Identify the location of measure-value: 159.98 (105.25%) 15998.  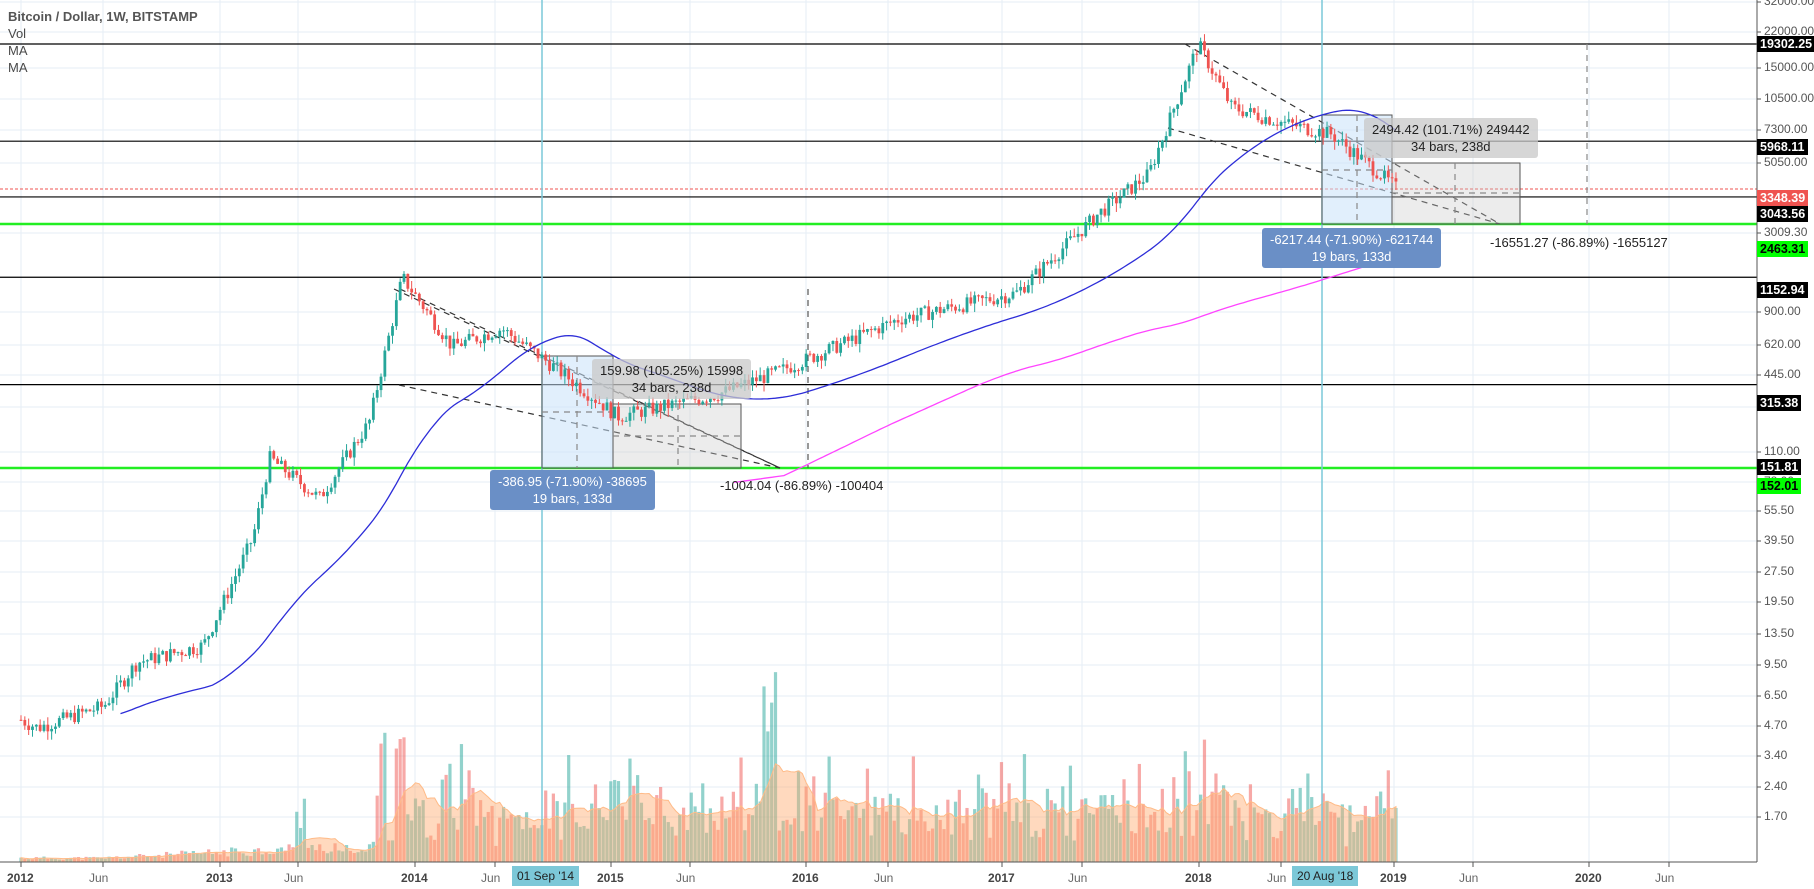
(672, 370).